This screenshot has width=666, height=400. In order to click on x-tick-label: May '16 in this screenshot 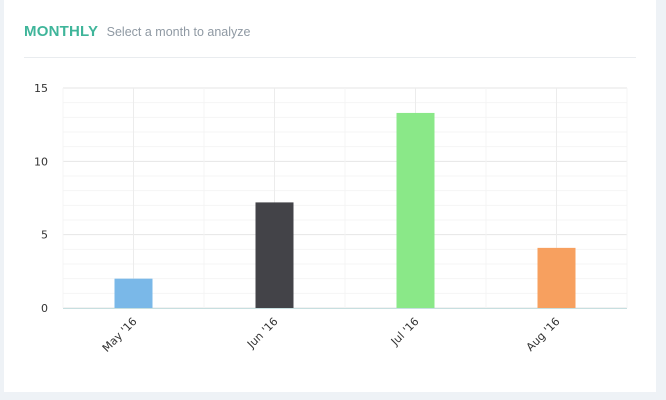, I will do `click(120, 335)`.